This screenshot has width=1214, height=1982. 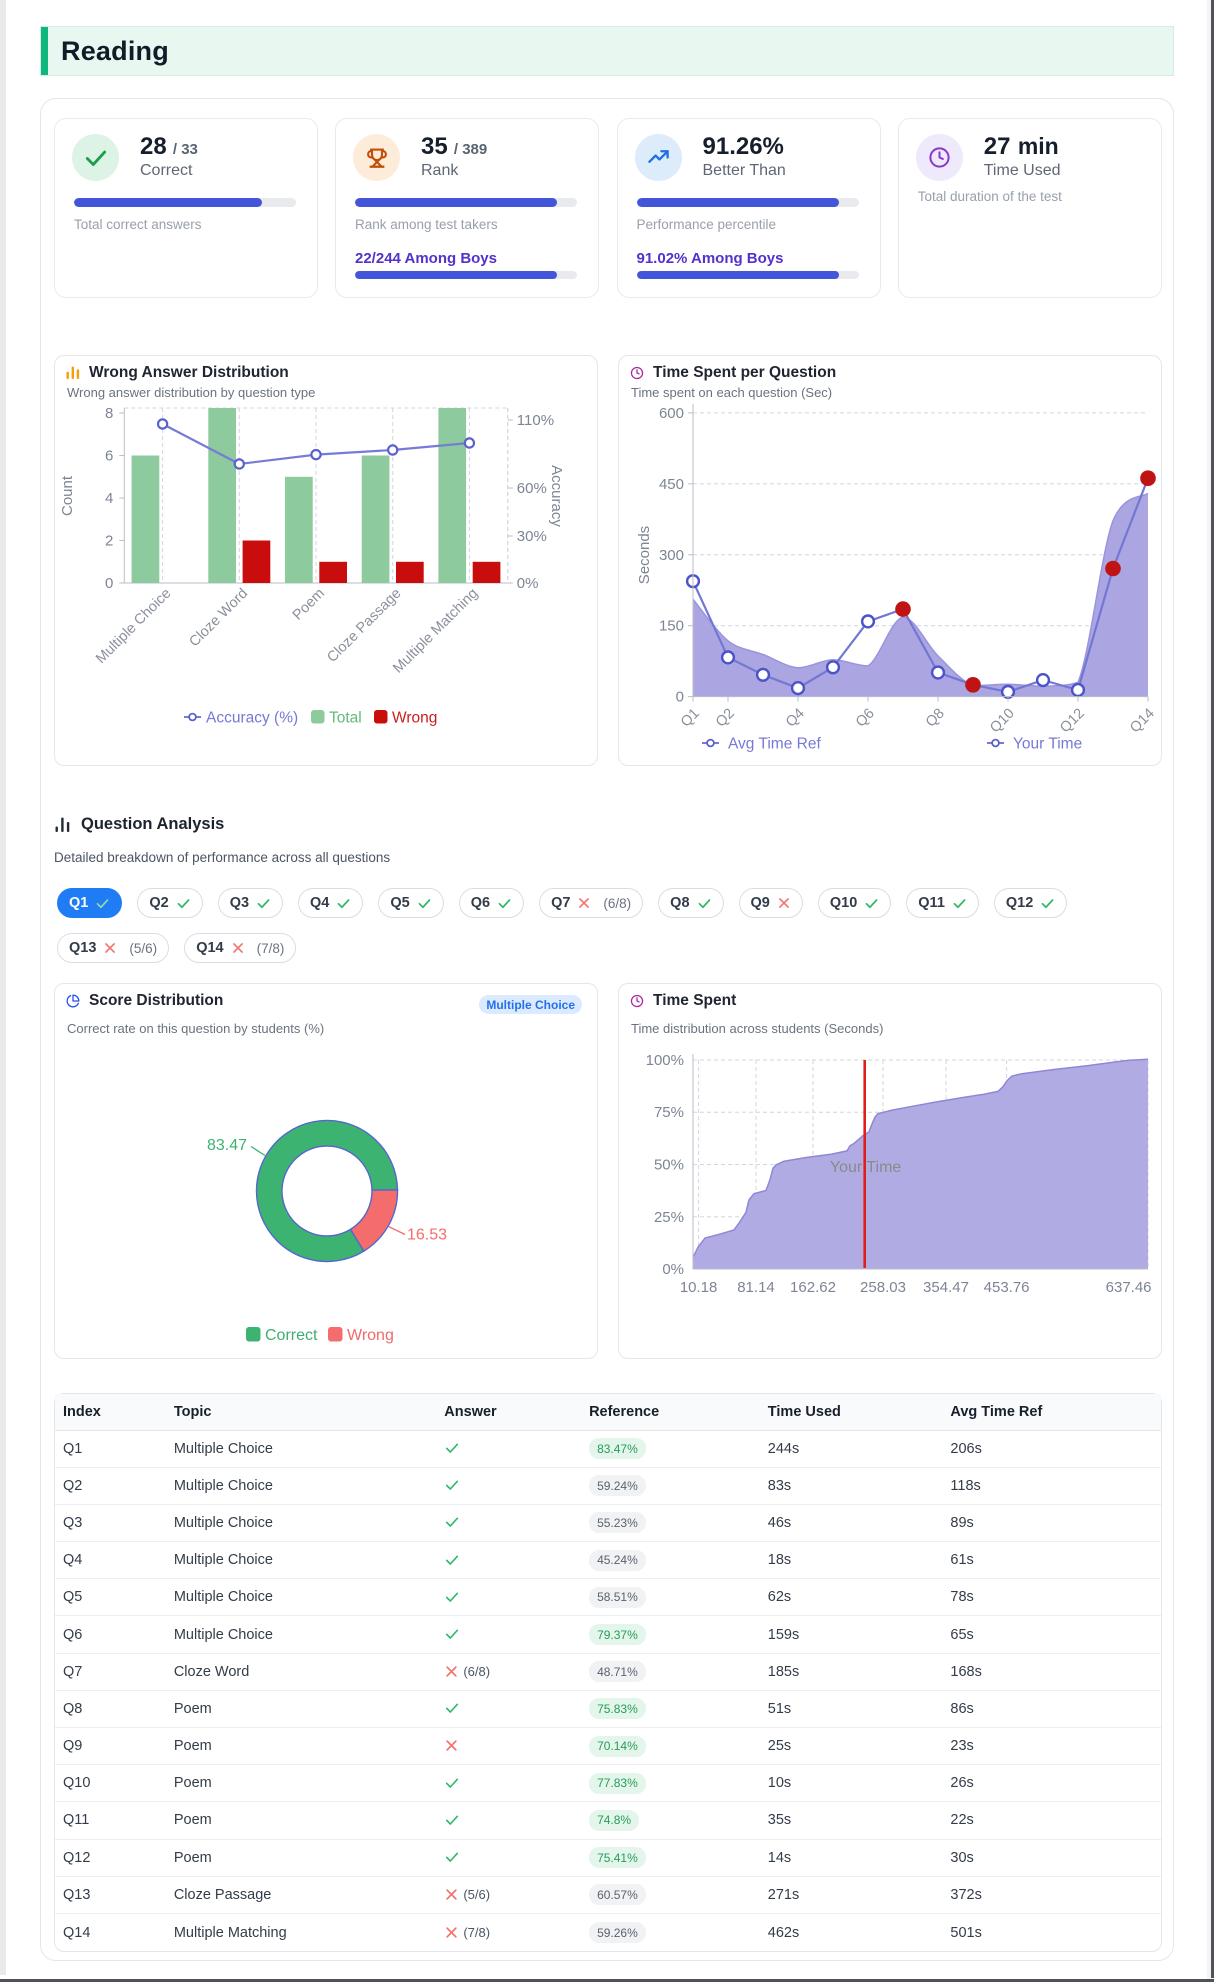 I want to click on svg-text: 162.62, so click(x=813, y=1287).